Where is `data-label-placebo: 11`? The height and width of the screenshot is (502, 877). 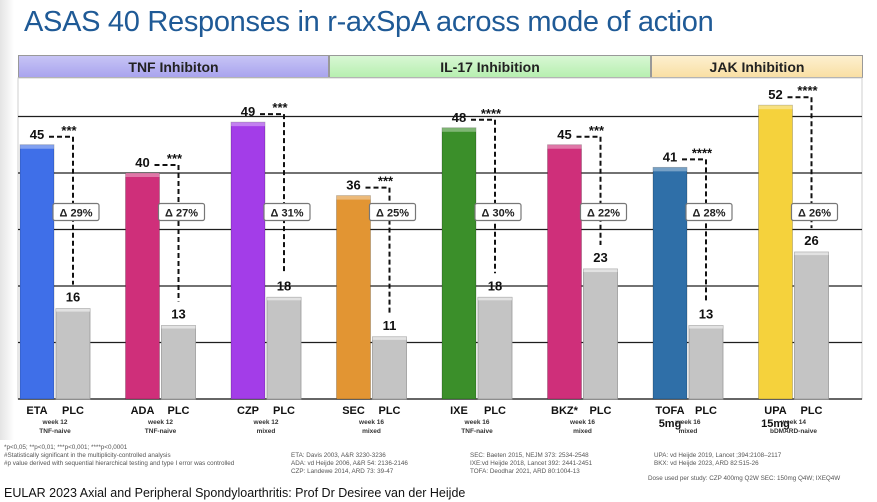 data-label-placebo: 11 is located at coordinates (390, 325).